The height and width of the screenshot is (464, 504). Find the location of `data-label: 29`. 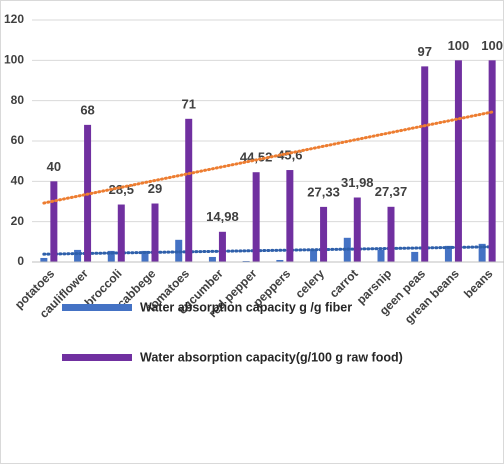

data-label: 29 is located at coordinates (155, 188).